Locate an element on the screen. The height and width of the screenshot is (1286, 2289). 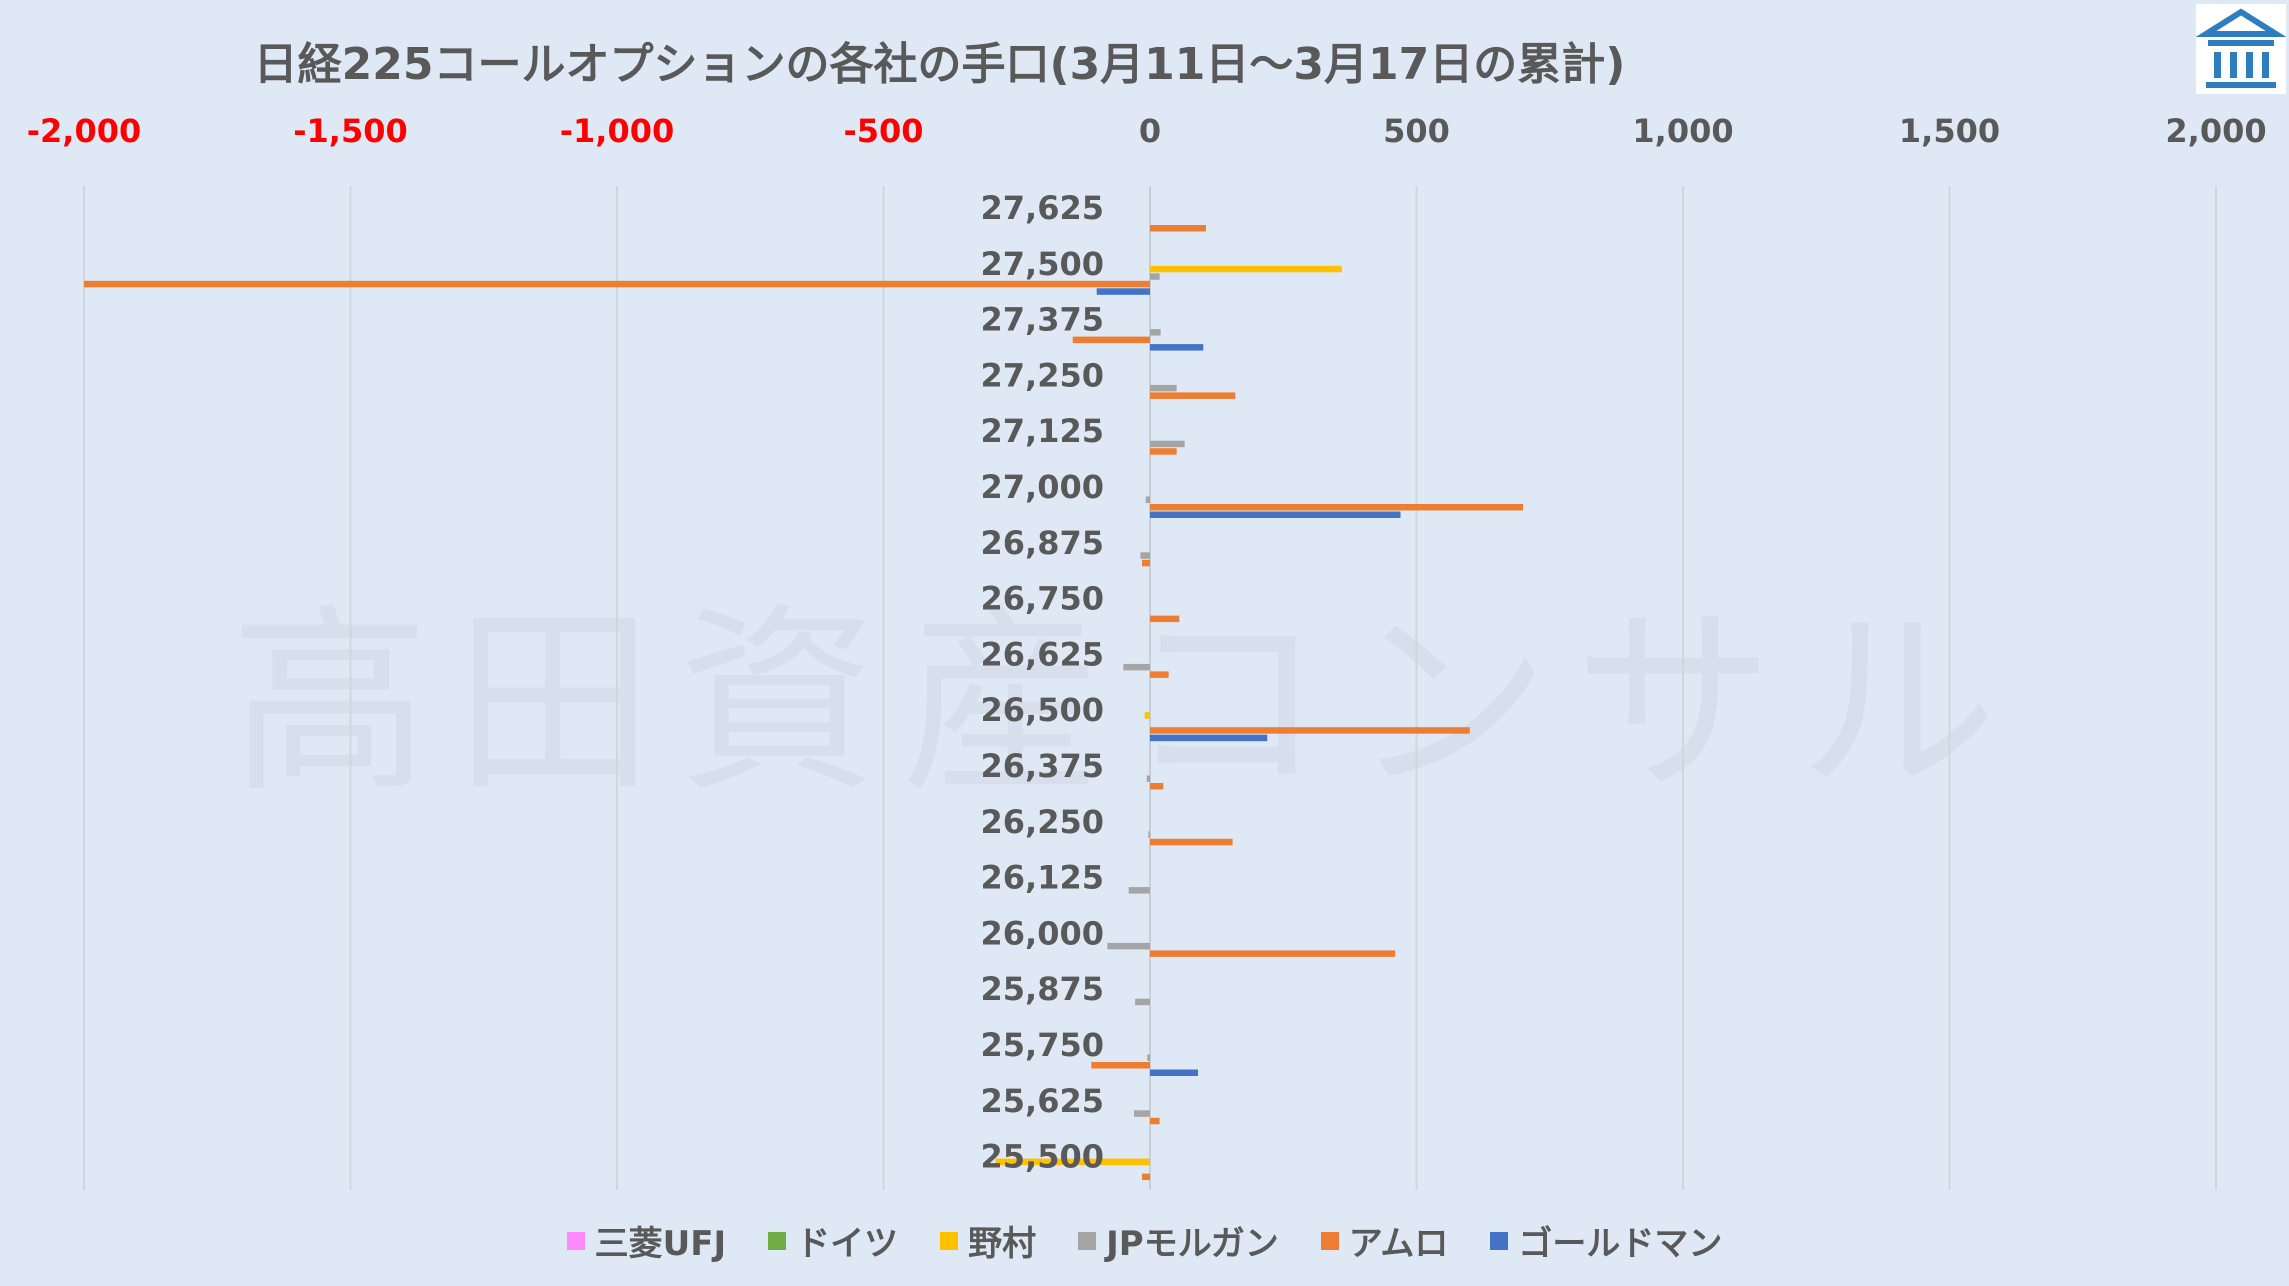
legend-label: JPモルガン is located at coordinates (1192, 1244).